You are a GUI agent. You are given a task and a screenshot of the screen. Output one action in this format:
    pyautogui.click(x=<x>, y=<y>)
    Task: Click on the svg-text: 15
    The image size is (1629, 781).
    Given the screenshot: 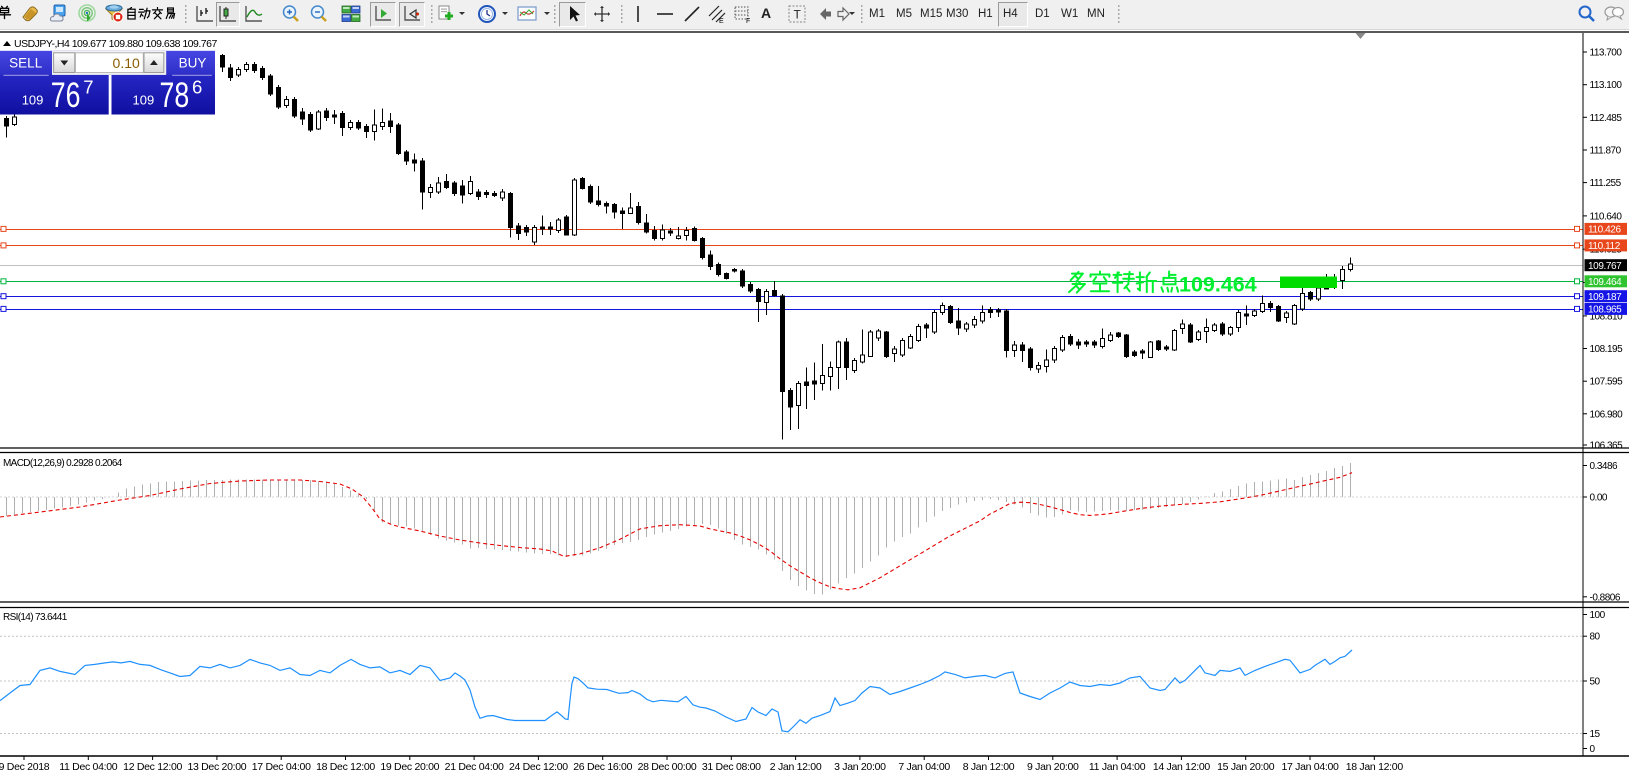 What is the action you would take?
    pyautogui.click(x=1595, y=734)
    